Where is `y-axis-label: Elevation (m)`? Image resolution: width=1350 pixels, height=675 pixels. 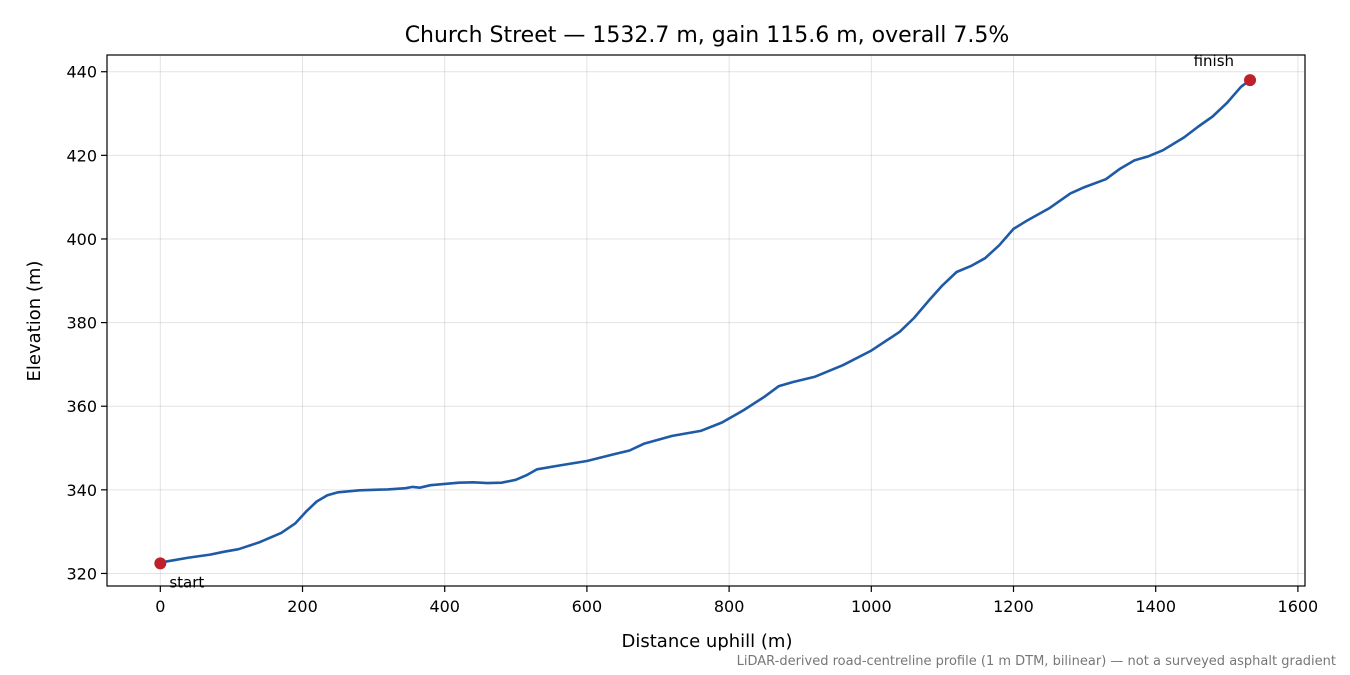
y-axis-label: Elevation (m) is located at coordinates (34, 321).